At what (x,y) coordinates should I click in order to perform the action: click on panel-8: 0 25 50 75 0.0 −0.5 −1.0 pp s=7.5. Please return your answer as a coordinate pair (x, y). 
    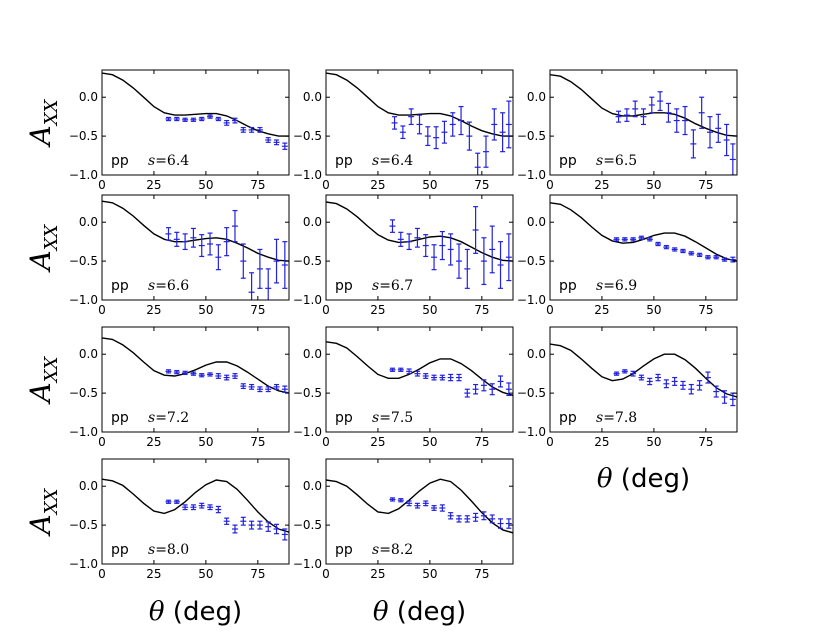
    Looking at the image, I should click on (403, 387).